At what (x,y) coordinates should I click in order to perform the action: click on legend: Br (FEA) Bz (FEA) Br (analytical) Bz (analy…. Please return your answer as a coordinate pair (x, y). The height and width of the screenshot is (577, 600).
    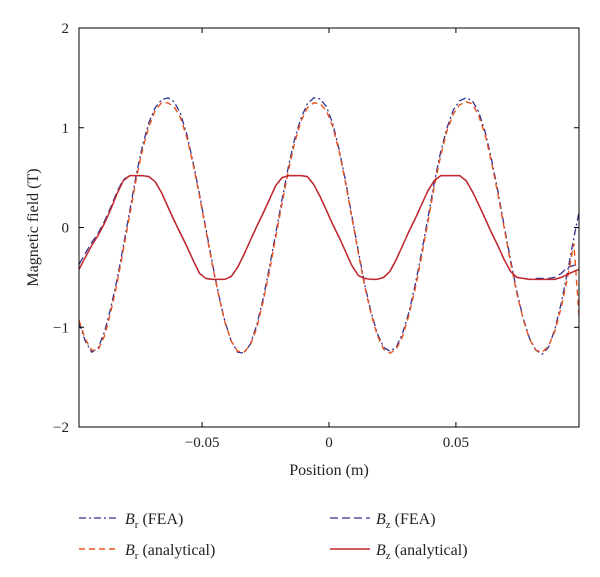
    Looking at the image, I should click on (273, 536).